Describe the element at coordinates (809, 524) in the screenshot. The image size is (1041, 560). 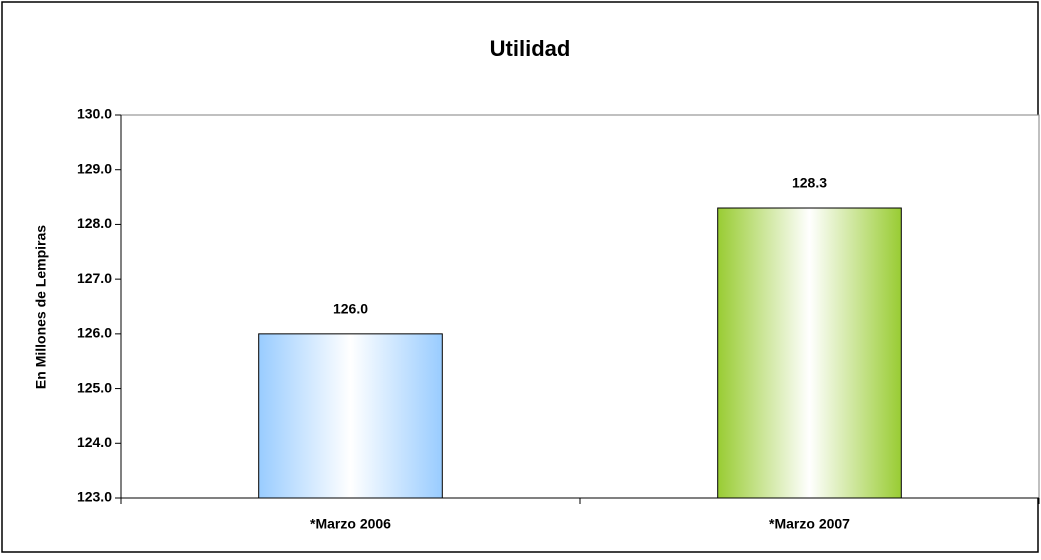
I see `x-tick-label: *Marzo 2007` at that location.